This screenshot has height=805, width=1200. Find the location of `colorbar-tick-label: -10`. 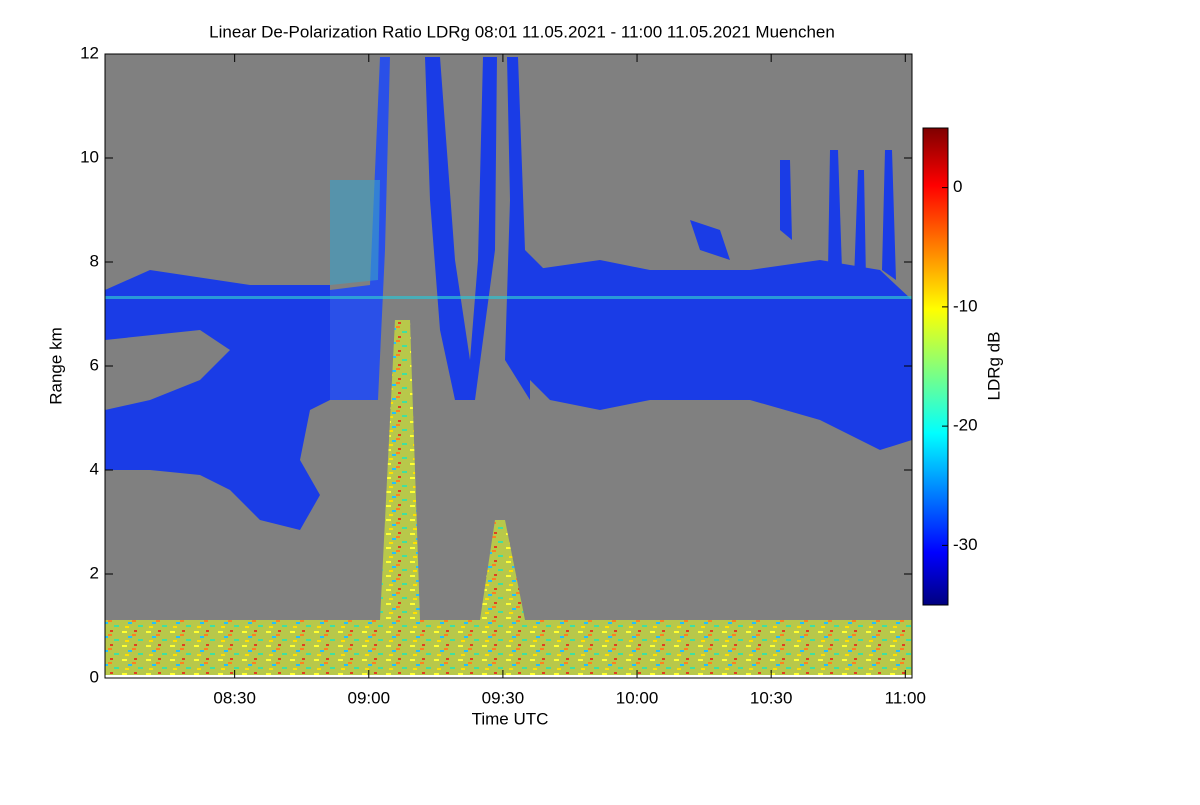

colorbar-tick-label: -10 is located at coordinates (965, 305).